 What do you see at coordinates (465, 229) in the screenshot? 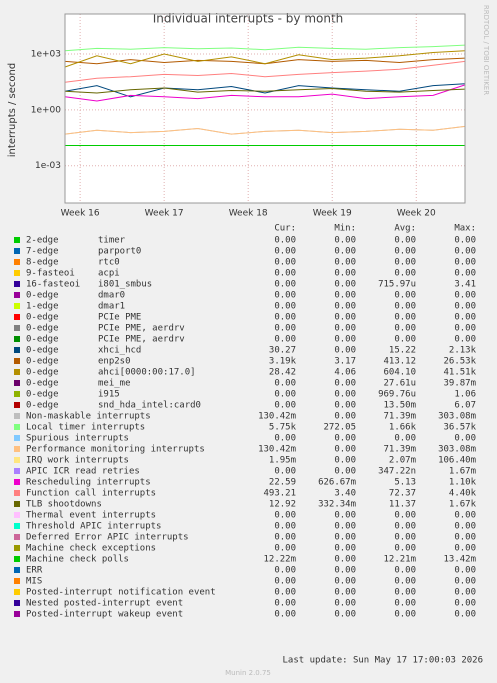
I see `legend-header: Max:` at bounding box center [465, 229].